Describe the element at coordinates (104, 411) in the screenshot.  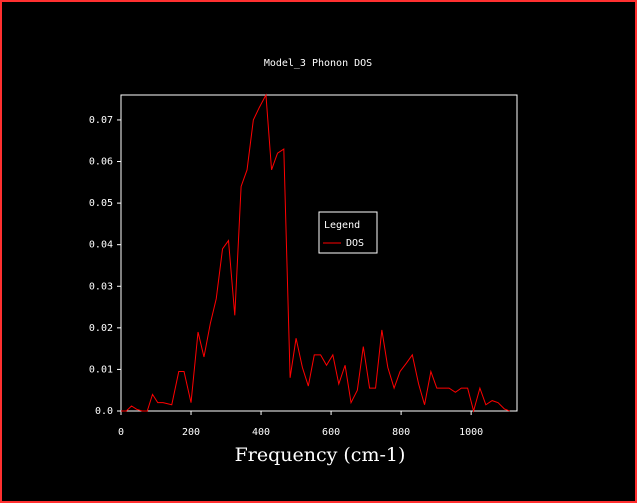
I see `y-tick-label: 0.0` at that location.